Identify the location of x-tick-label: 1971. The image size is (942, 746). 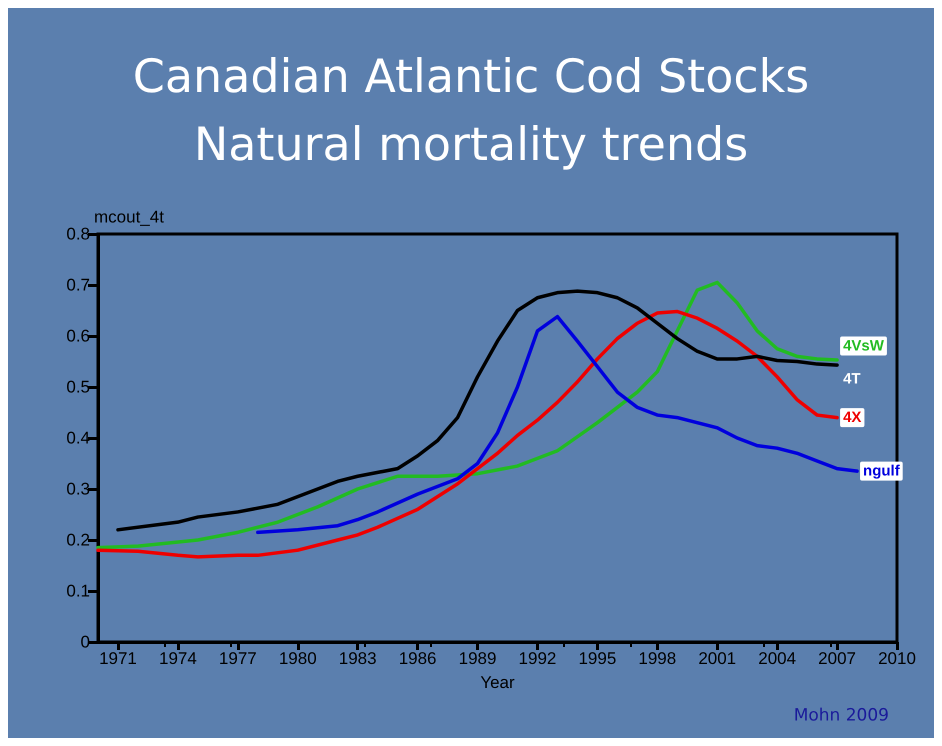
(118, 658).